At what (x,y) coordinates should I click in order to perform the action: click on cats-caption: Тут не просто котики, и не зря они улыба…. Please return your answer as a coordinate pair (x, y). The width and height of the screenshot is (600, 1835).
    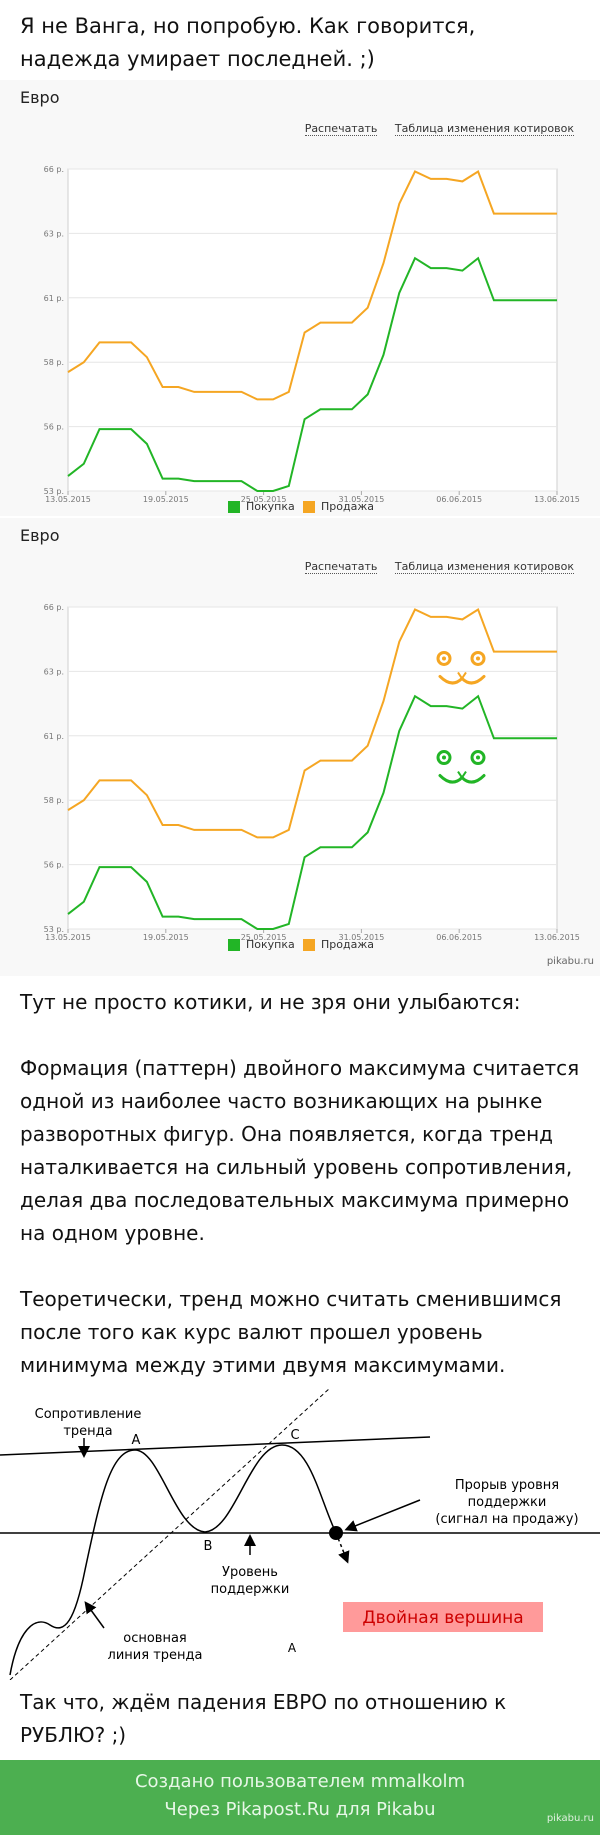
    Looking at the image, I should click on (270, 1002).